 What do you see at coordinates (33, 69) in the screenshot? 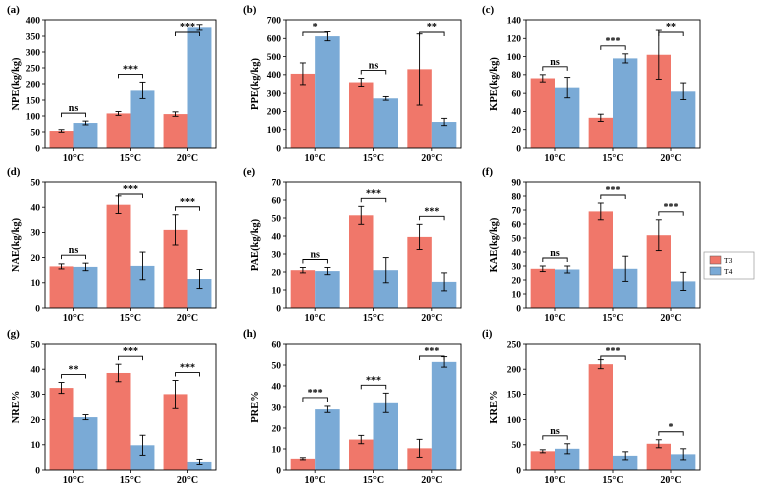
I see `y-tick-label: 250` at bounding box center [33, 69].